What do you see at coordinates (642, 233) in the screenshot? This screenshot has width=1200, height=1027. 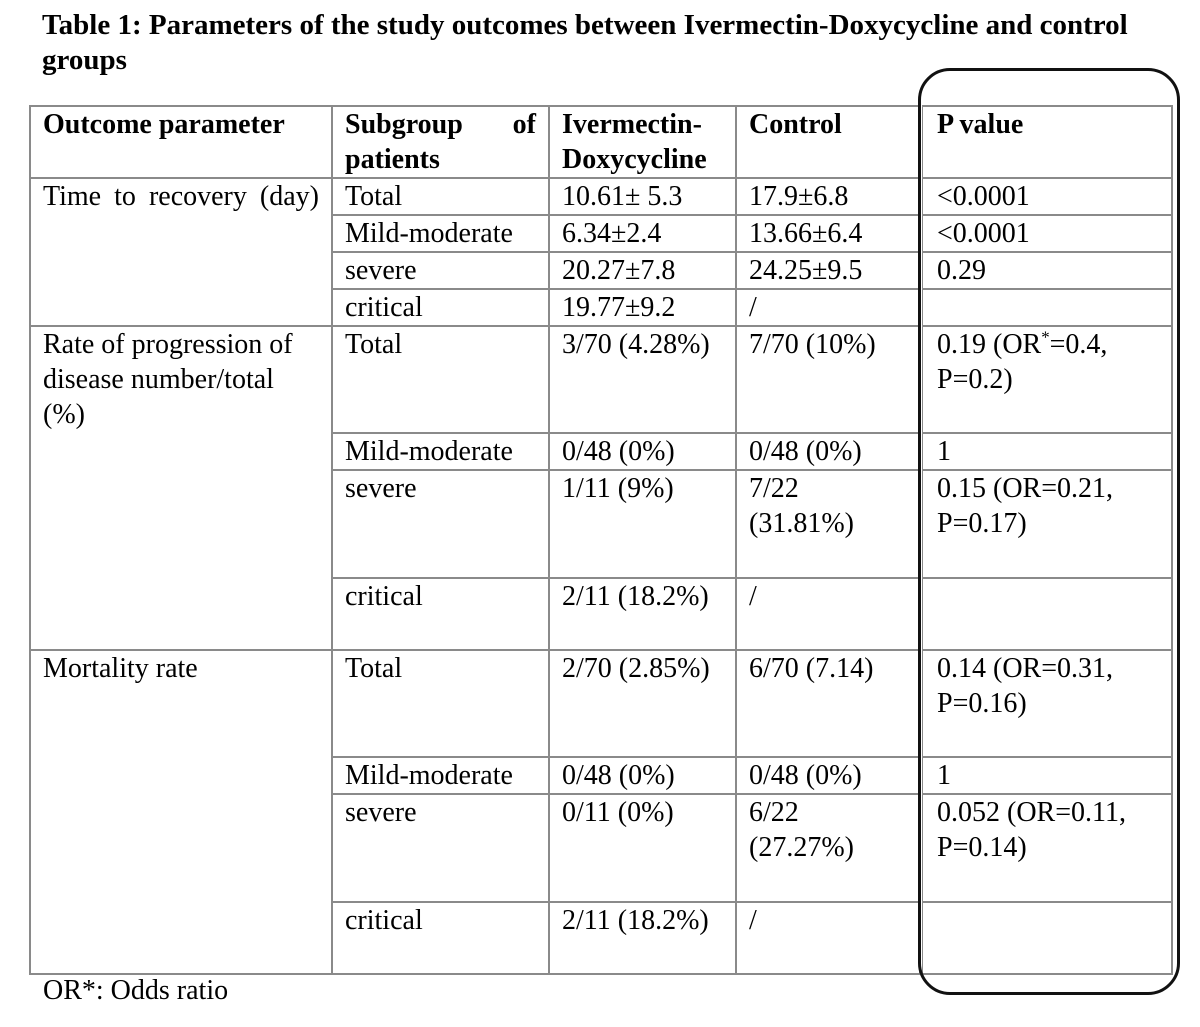 I see `ivermectin-cell: 6.34±2.4` at bounding box center [642, 233].